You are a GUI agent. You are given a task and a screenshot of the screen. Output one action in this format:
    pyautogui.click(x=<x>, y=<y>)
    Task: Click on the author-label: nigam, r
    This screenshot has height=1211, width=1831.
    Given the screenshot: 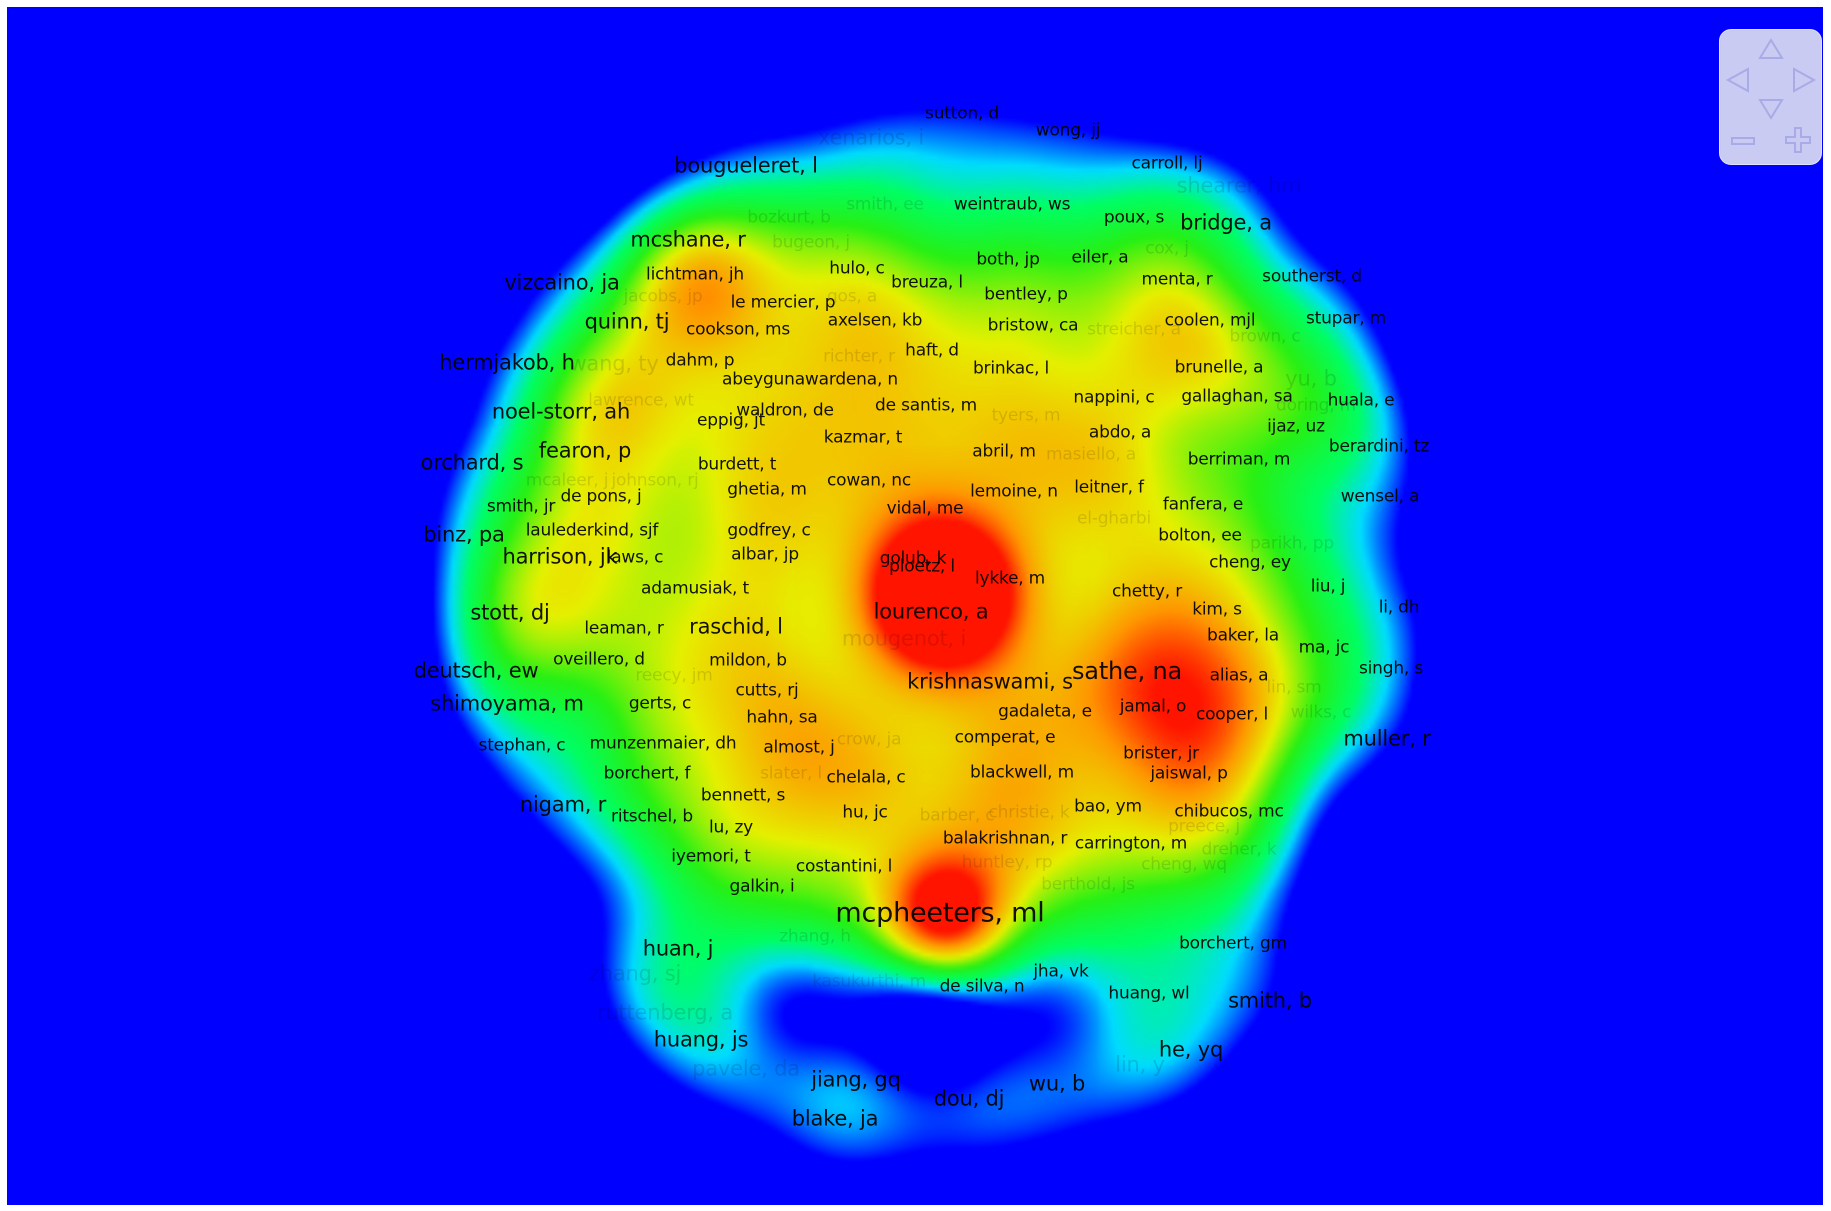 What is the action you would take?
    pyautogui.click(x=563, y=804)
    